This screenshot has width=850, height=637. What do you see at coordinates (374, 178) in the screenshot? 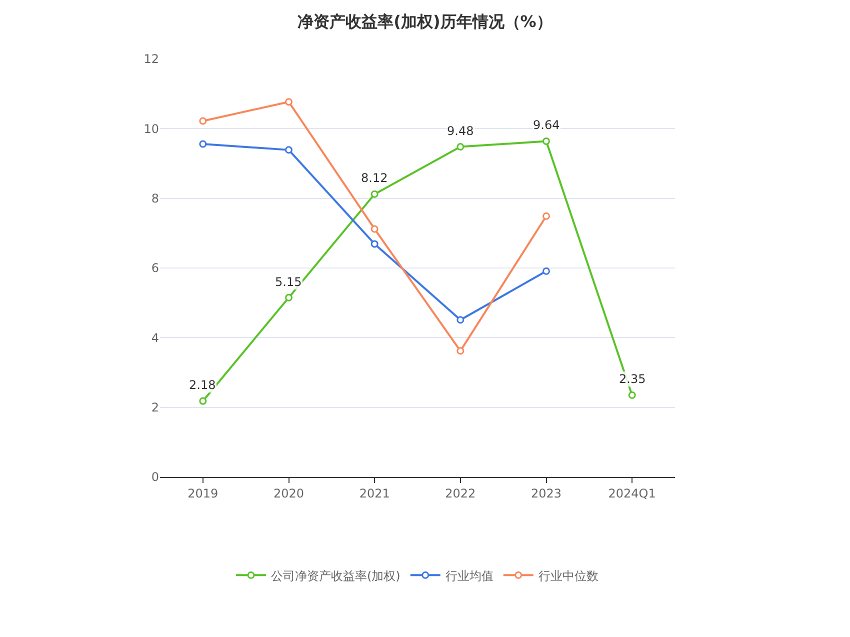
I see `data-label: 8.12` at bounding box center [374, 178].